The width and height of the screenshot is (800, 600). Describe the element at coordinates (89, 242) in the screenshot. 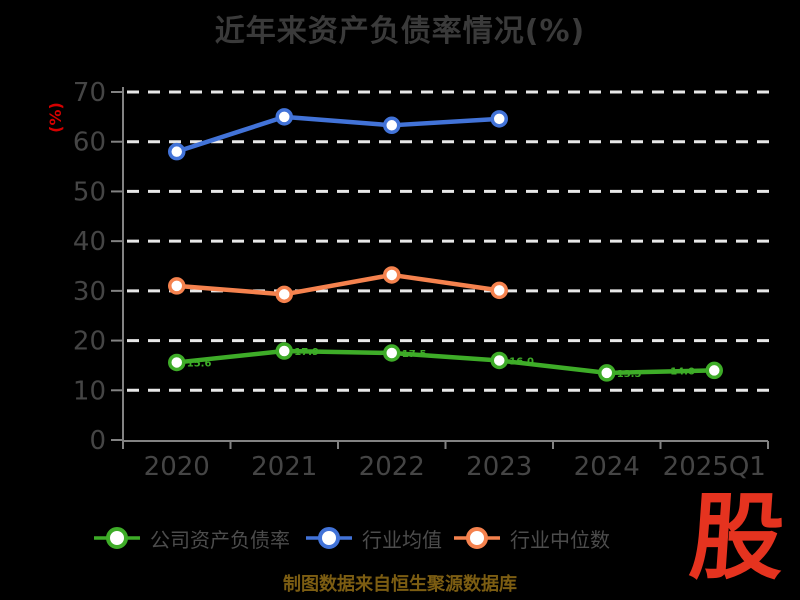

I see `y-tick-label-40: 40` at that location.